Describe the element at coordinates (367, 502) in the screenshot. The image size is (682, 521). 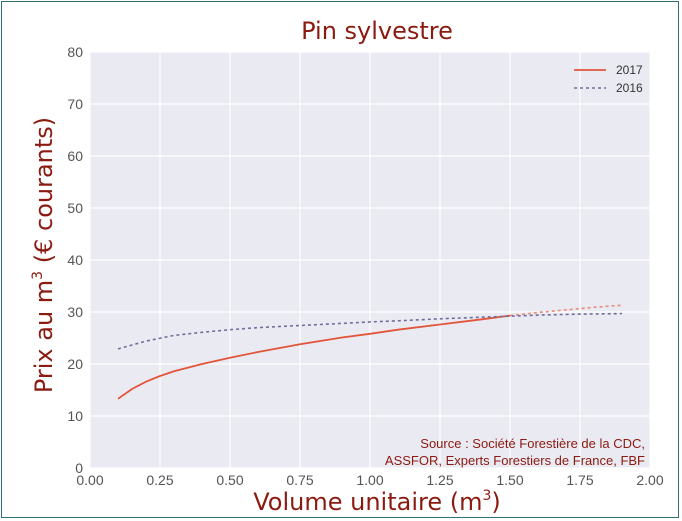
I see `x-axis-title-main: Volume unitaire (m` at that location.